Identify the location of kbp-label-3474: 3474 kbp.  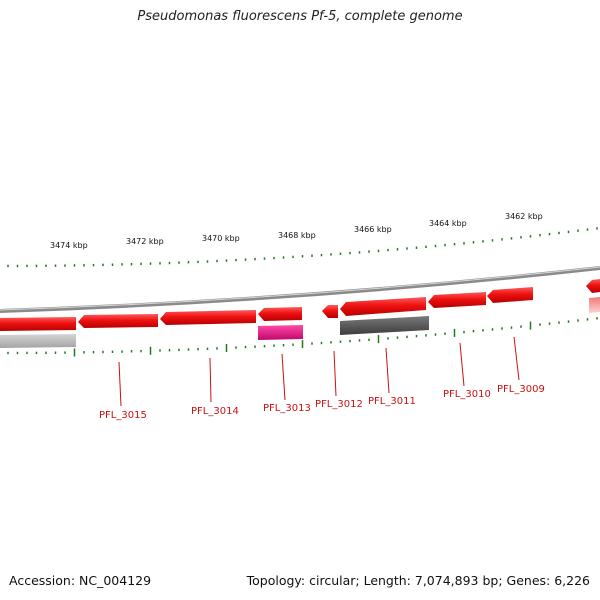
(69, 245).